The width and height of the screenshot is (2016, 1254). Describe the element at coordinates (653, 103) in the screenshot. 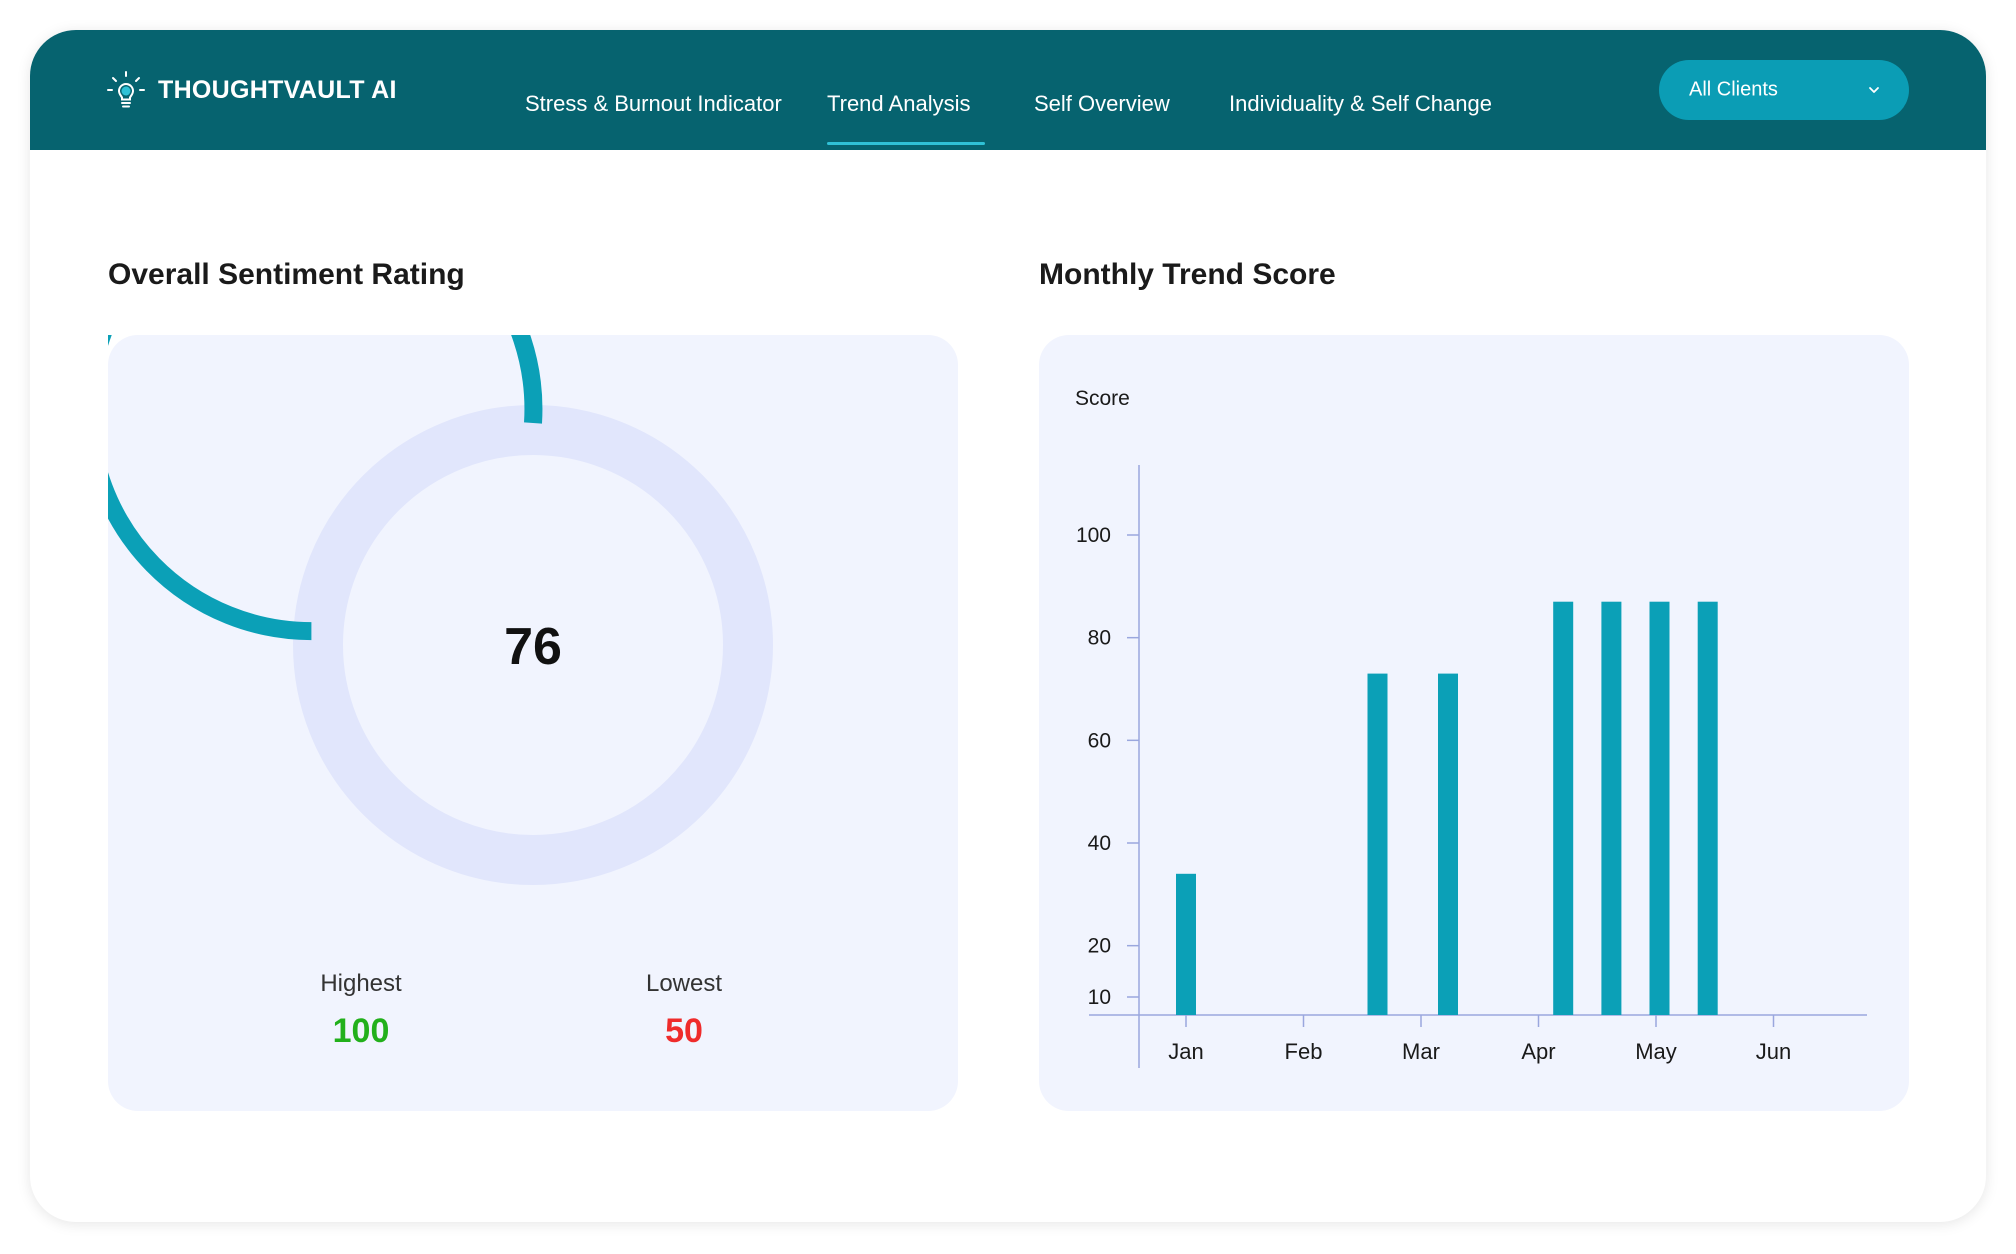

I see `nav-stress-burnout: Stress & Burnout Indicator` at that location.